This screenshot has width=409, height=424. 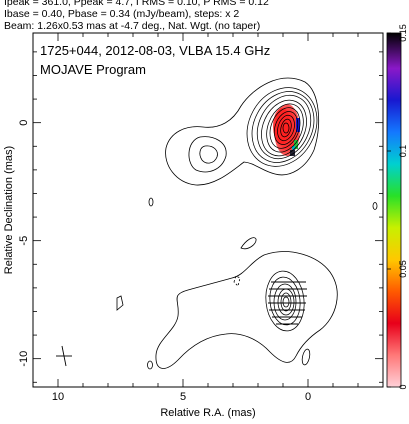 What do you see at coordinates (24, 123) in the screenshot?
I see `y-tick-label: 0` at bounding box center [24, 123].